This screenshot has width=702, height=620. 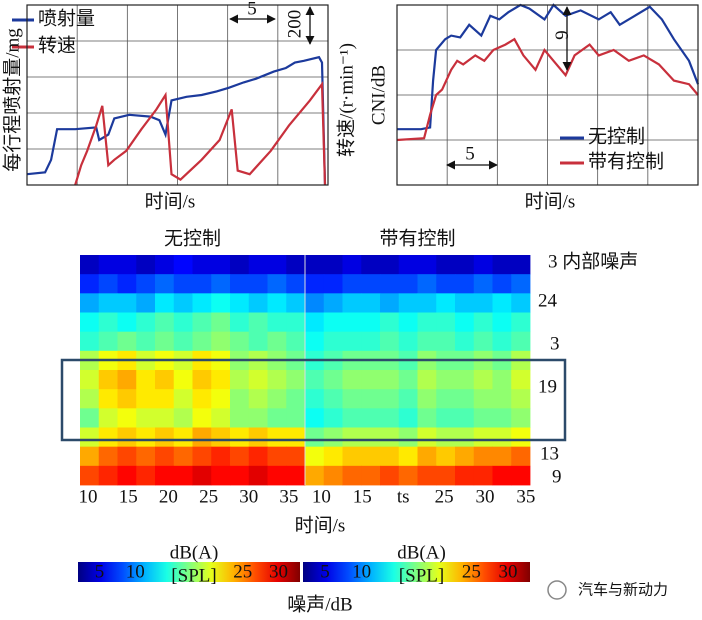 What do you see at coordinates (378, 95) in the screenshot?
I see `y-axis-label: CNI/dB` at bounding box center [378, 95].